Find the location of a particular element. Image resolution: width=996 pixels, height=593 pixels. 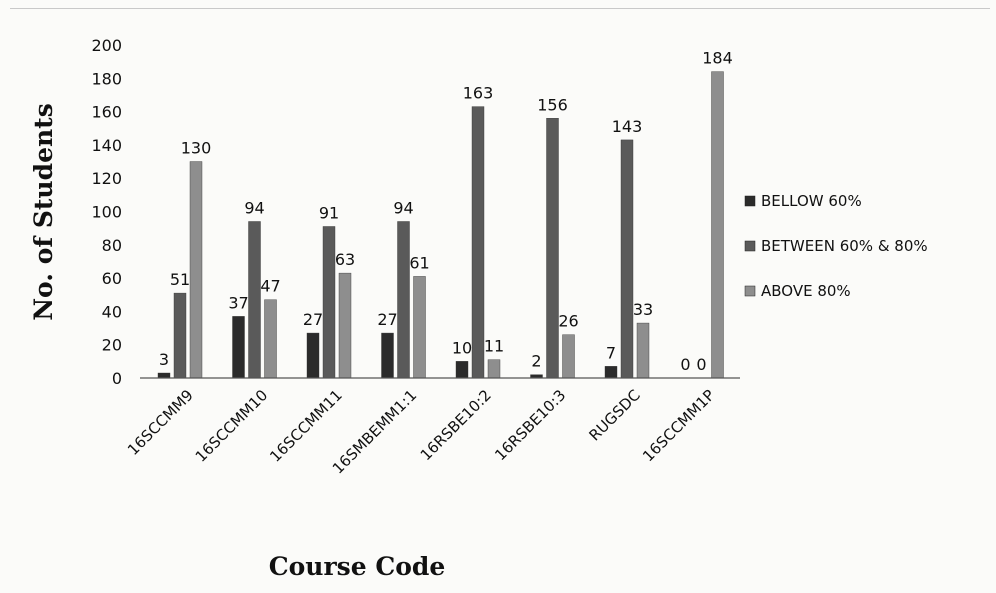

data-label: 61 is located at coordinates (419, 262).